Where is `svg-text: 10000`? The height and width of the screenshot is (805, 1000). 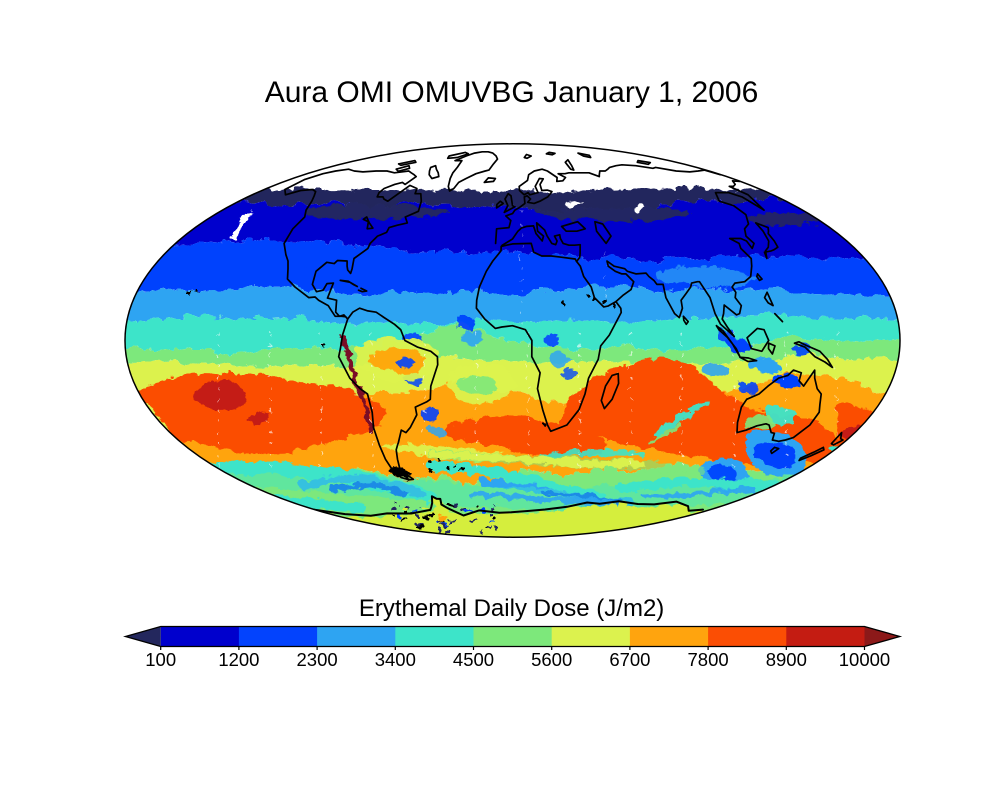 svg-text: 10000 is located at coordinates (864, 659).